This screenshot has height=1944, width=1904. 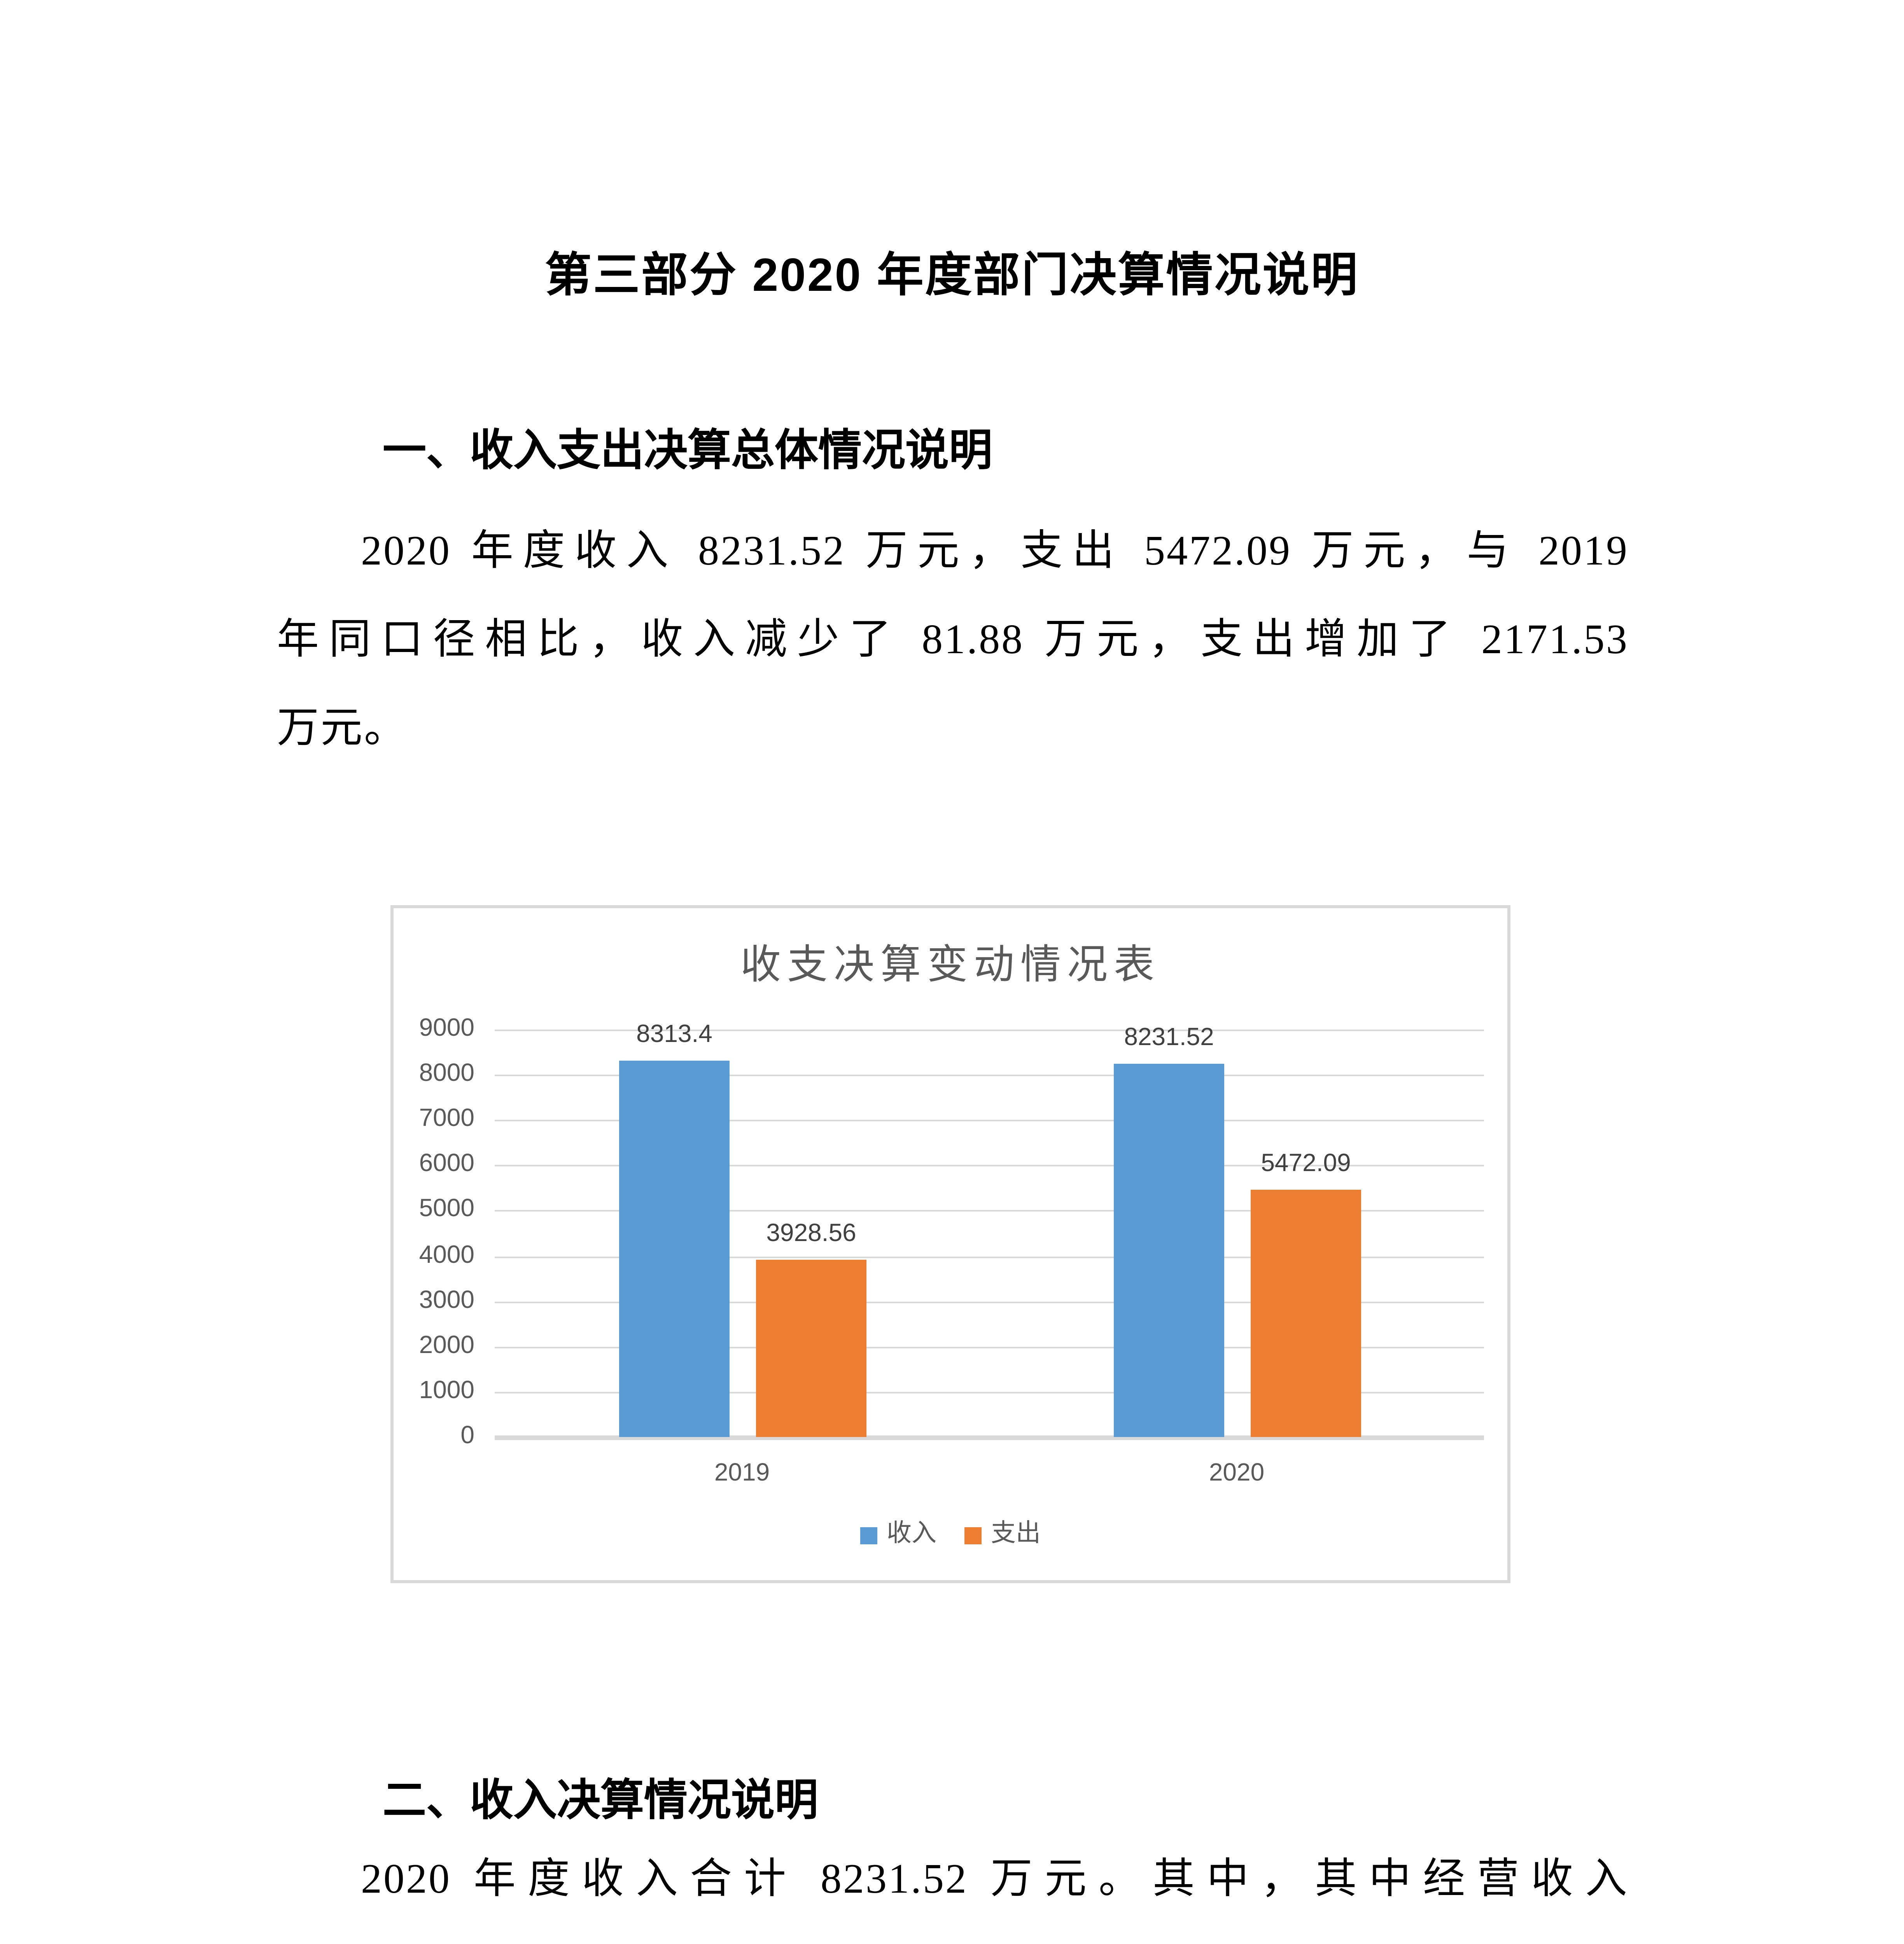 I want to click on legend-item-zhichu: 支出, so click(x=1003, y=1535).